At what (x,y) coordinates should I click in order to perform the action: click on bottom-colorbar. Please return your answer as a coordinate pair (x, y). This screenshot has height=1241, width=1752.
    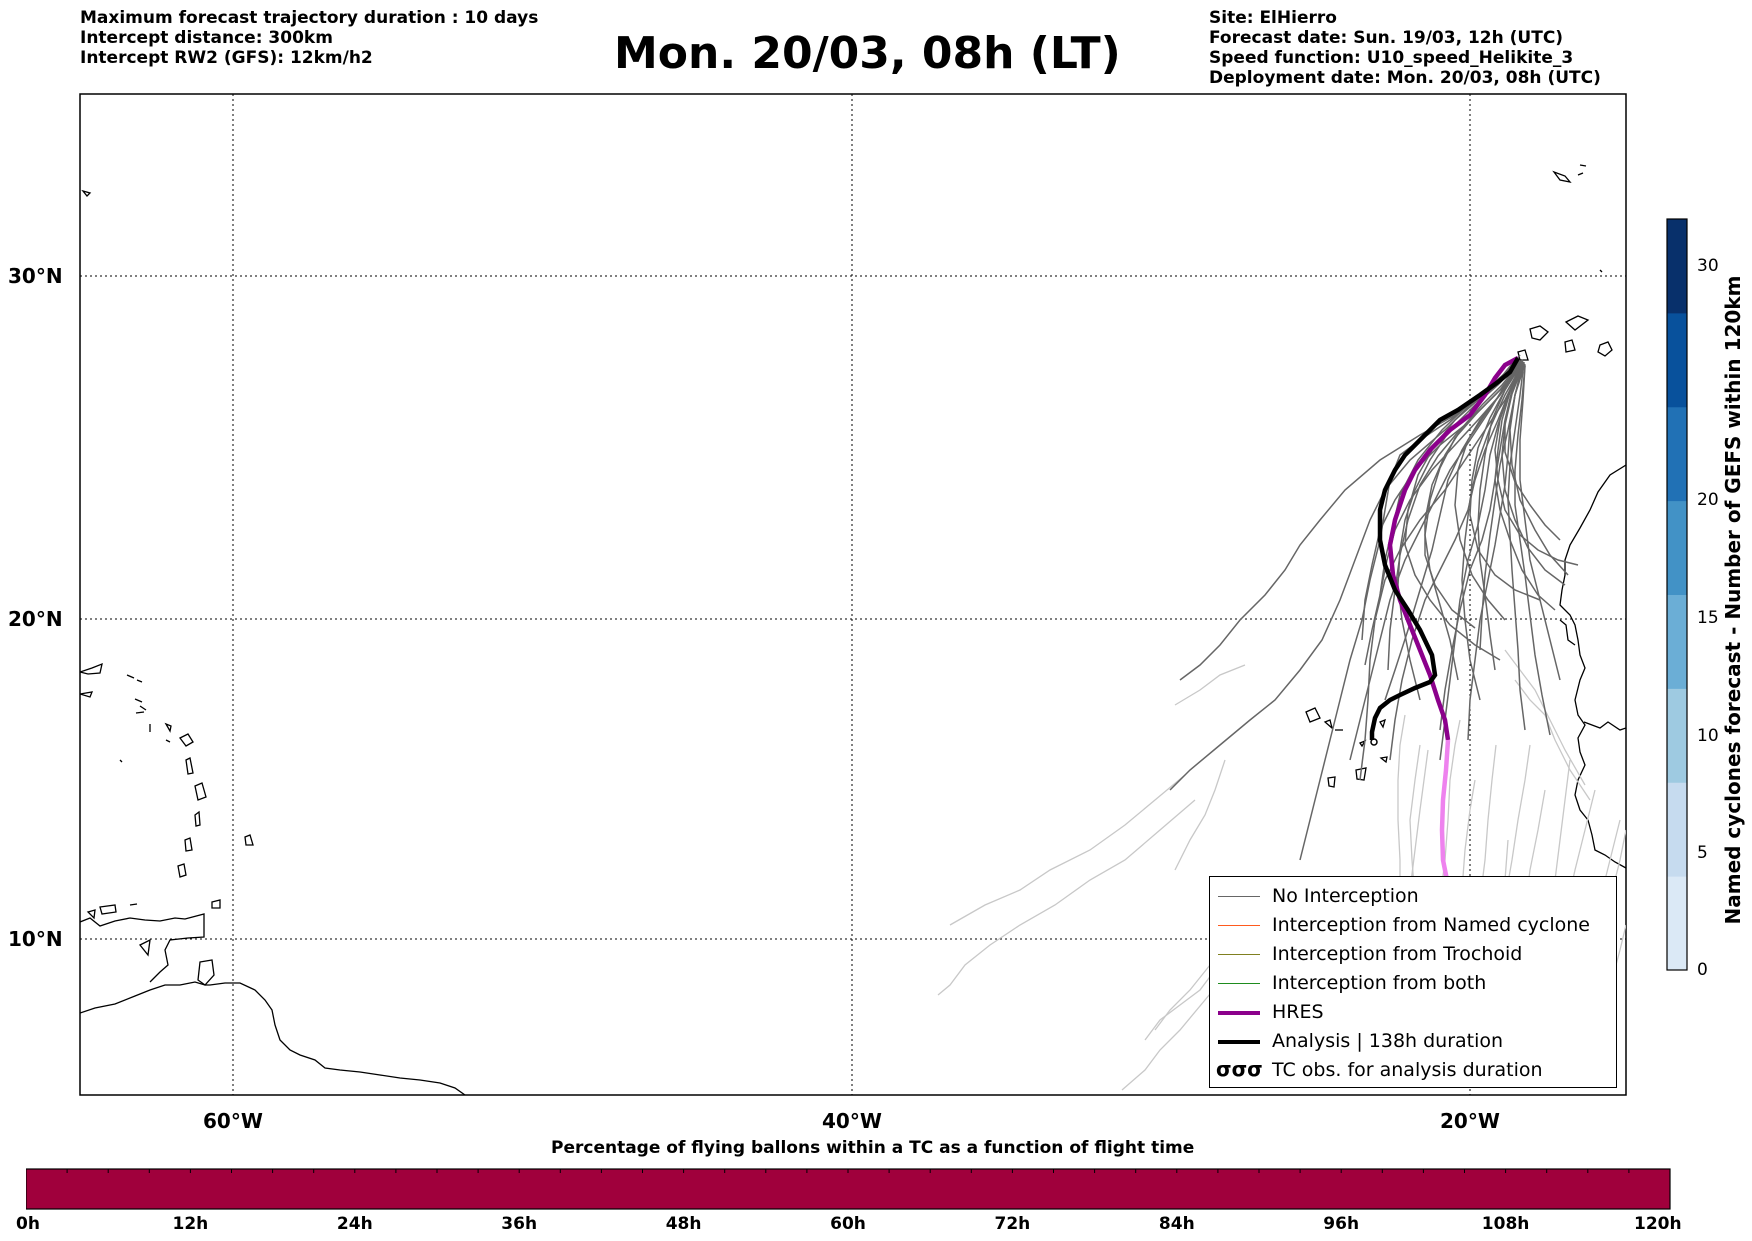
    Looking at the image, I should click on (848, 1189).